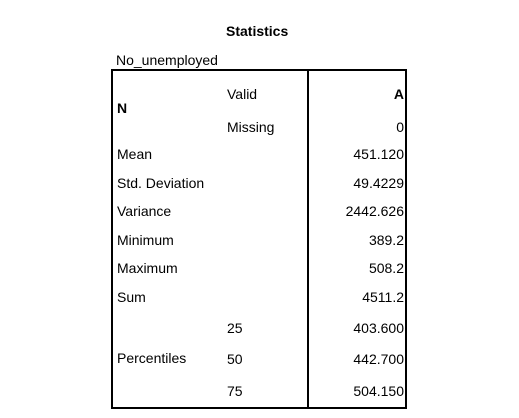  Describe the element at coordinates (235, 359) in the screenshot. I see `percentile-50-label: 50` at that location.